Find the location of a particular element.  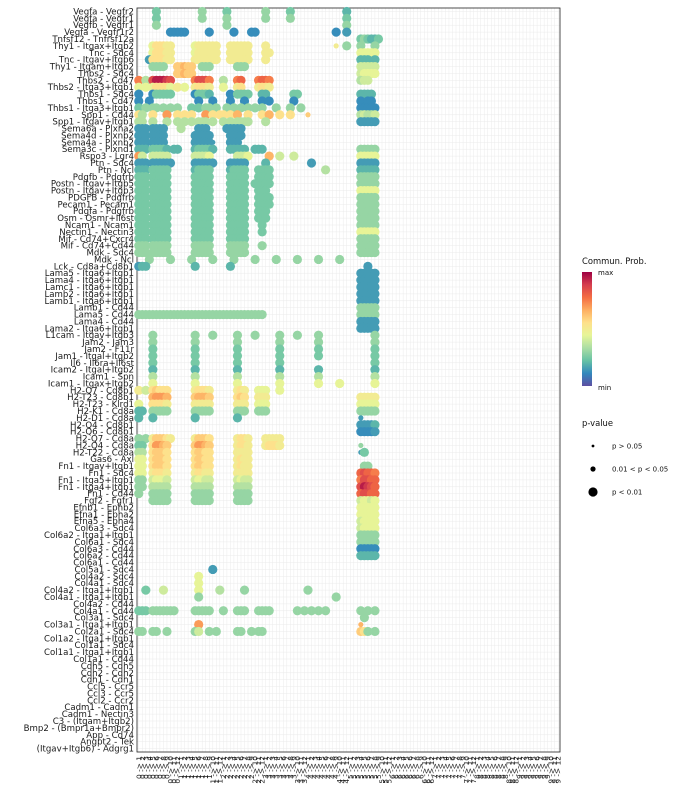

color-legend-max-label: max is located at coordinates (605, 273).